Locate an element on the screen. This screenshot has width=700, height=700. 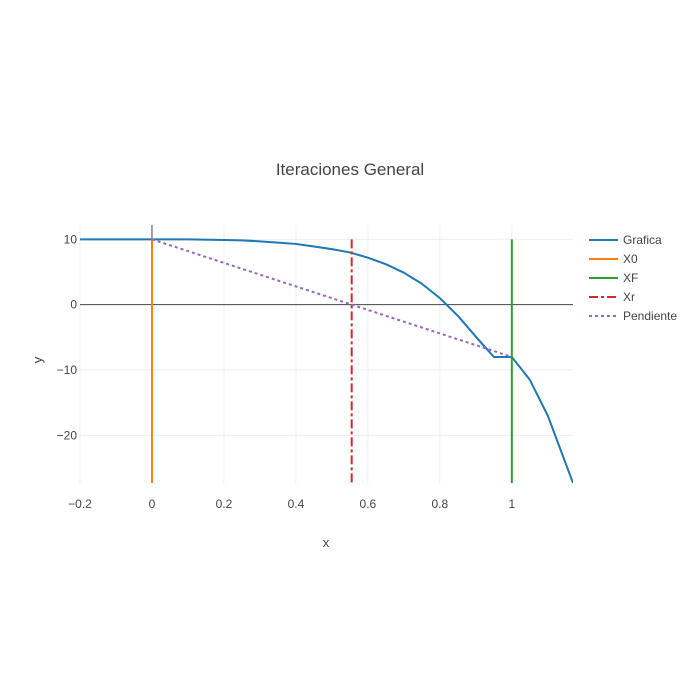
legend-label-xf: XF is located at coordinates (630, 278).